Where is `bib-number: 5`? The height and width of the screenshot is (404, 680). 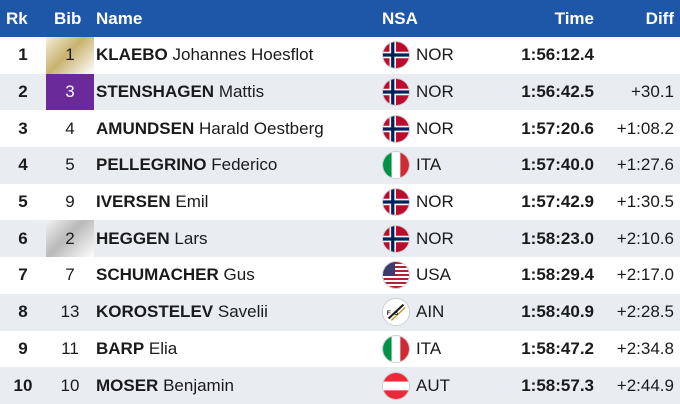 bib-number: 5 is located at coordinates (70, 165).